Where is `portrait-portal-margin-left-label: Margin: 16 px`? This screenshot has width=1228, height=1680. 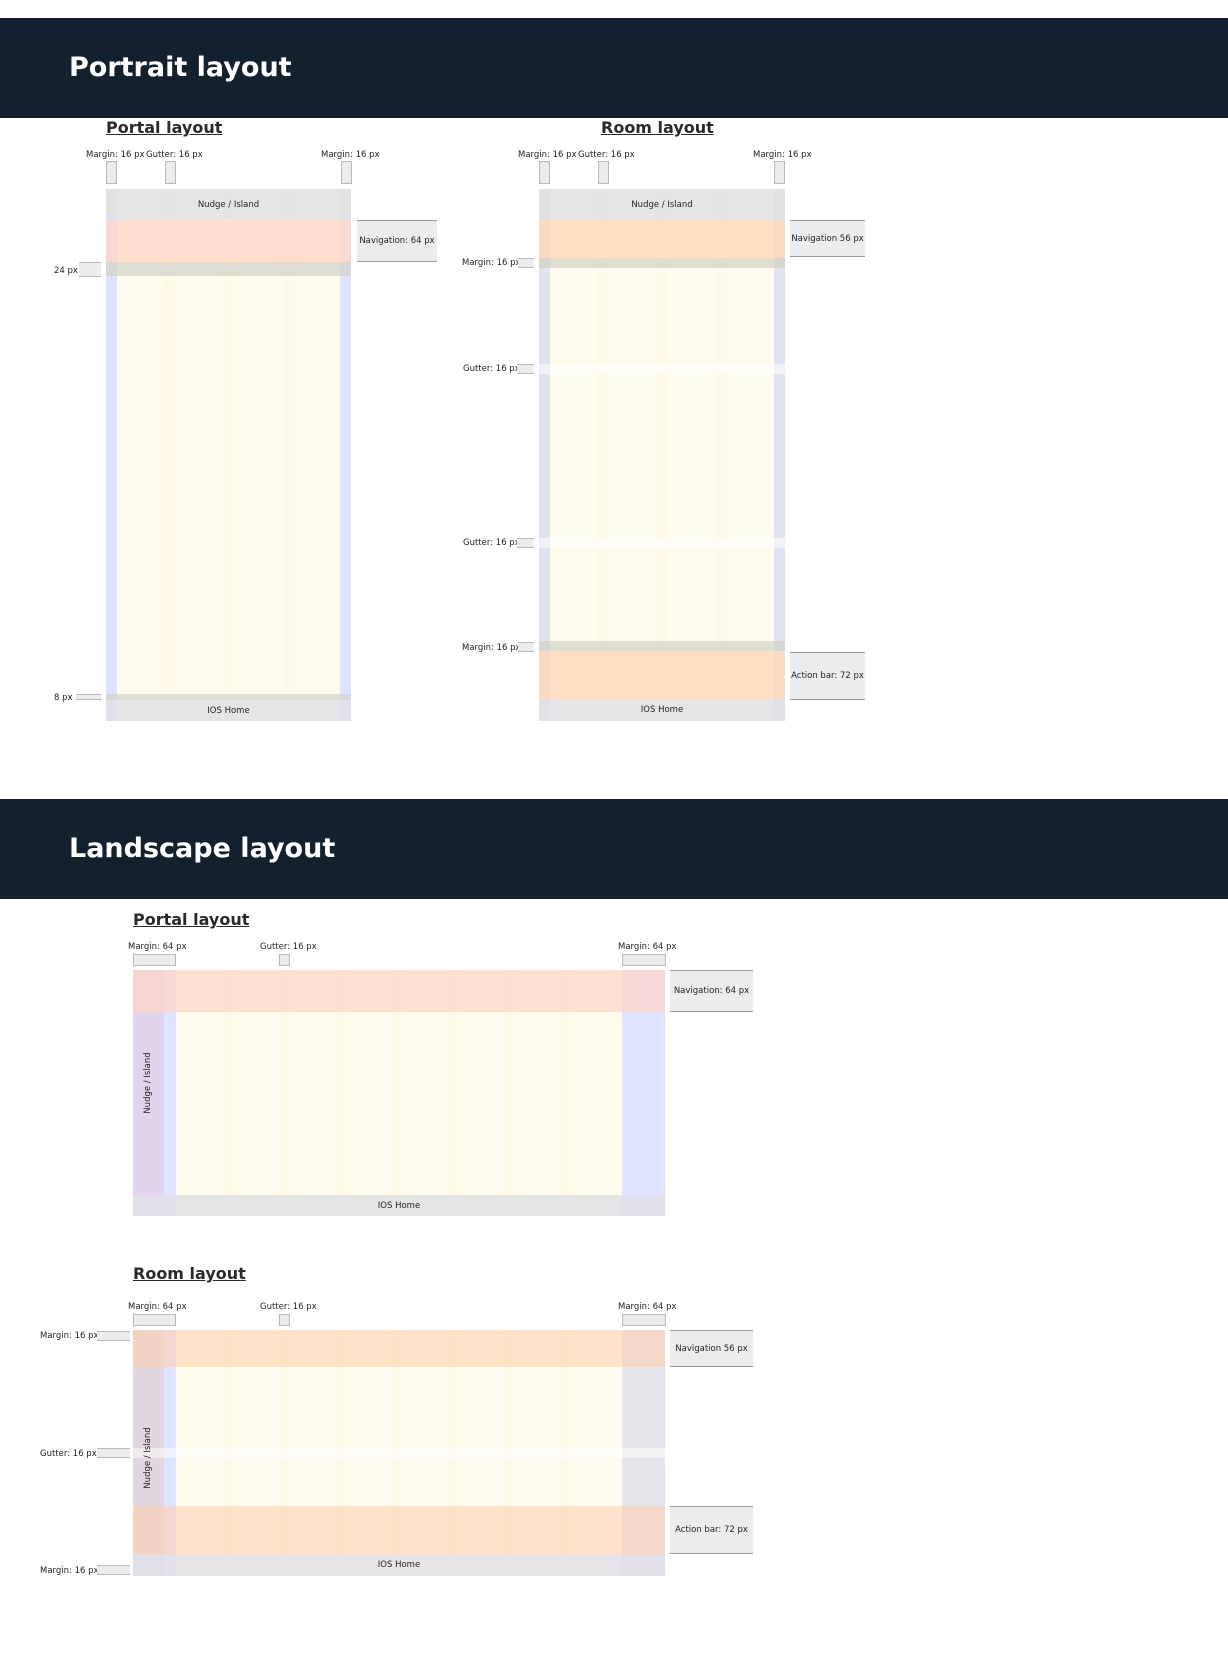
portrait-portal-margin-left-label: Margin: 16 px is located at coordinates (115, 155).